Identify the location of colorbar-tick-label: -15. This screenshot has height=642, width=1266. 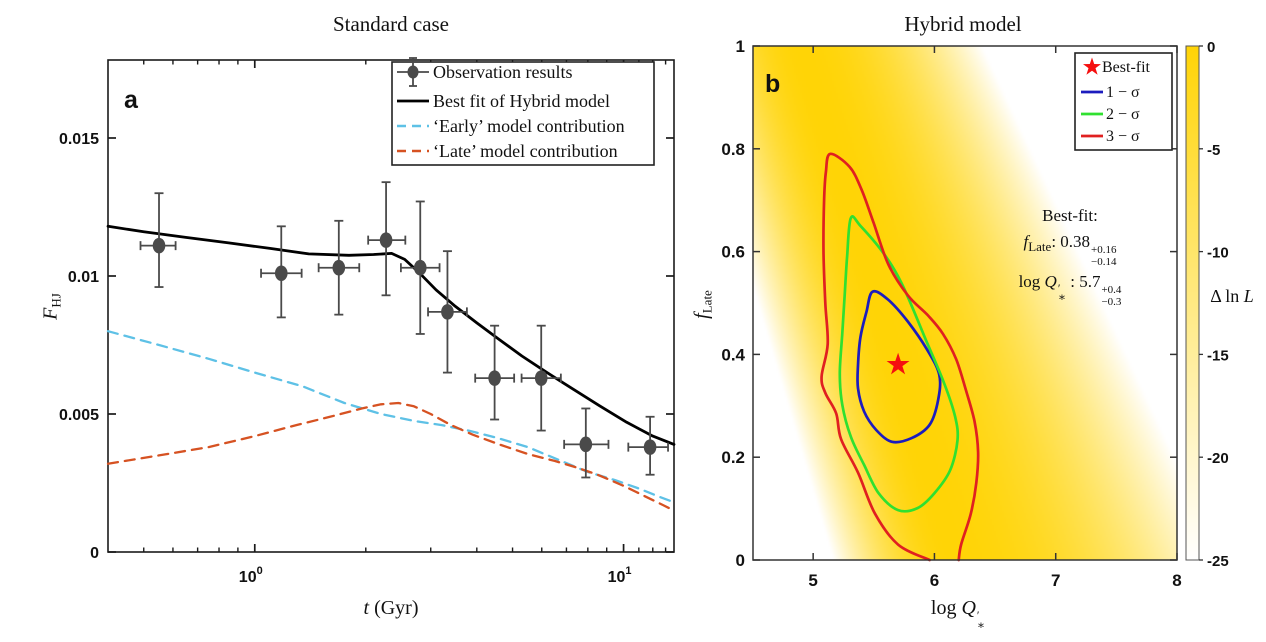
(1218, 355).